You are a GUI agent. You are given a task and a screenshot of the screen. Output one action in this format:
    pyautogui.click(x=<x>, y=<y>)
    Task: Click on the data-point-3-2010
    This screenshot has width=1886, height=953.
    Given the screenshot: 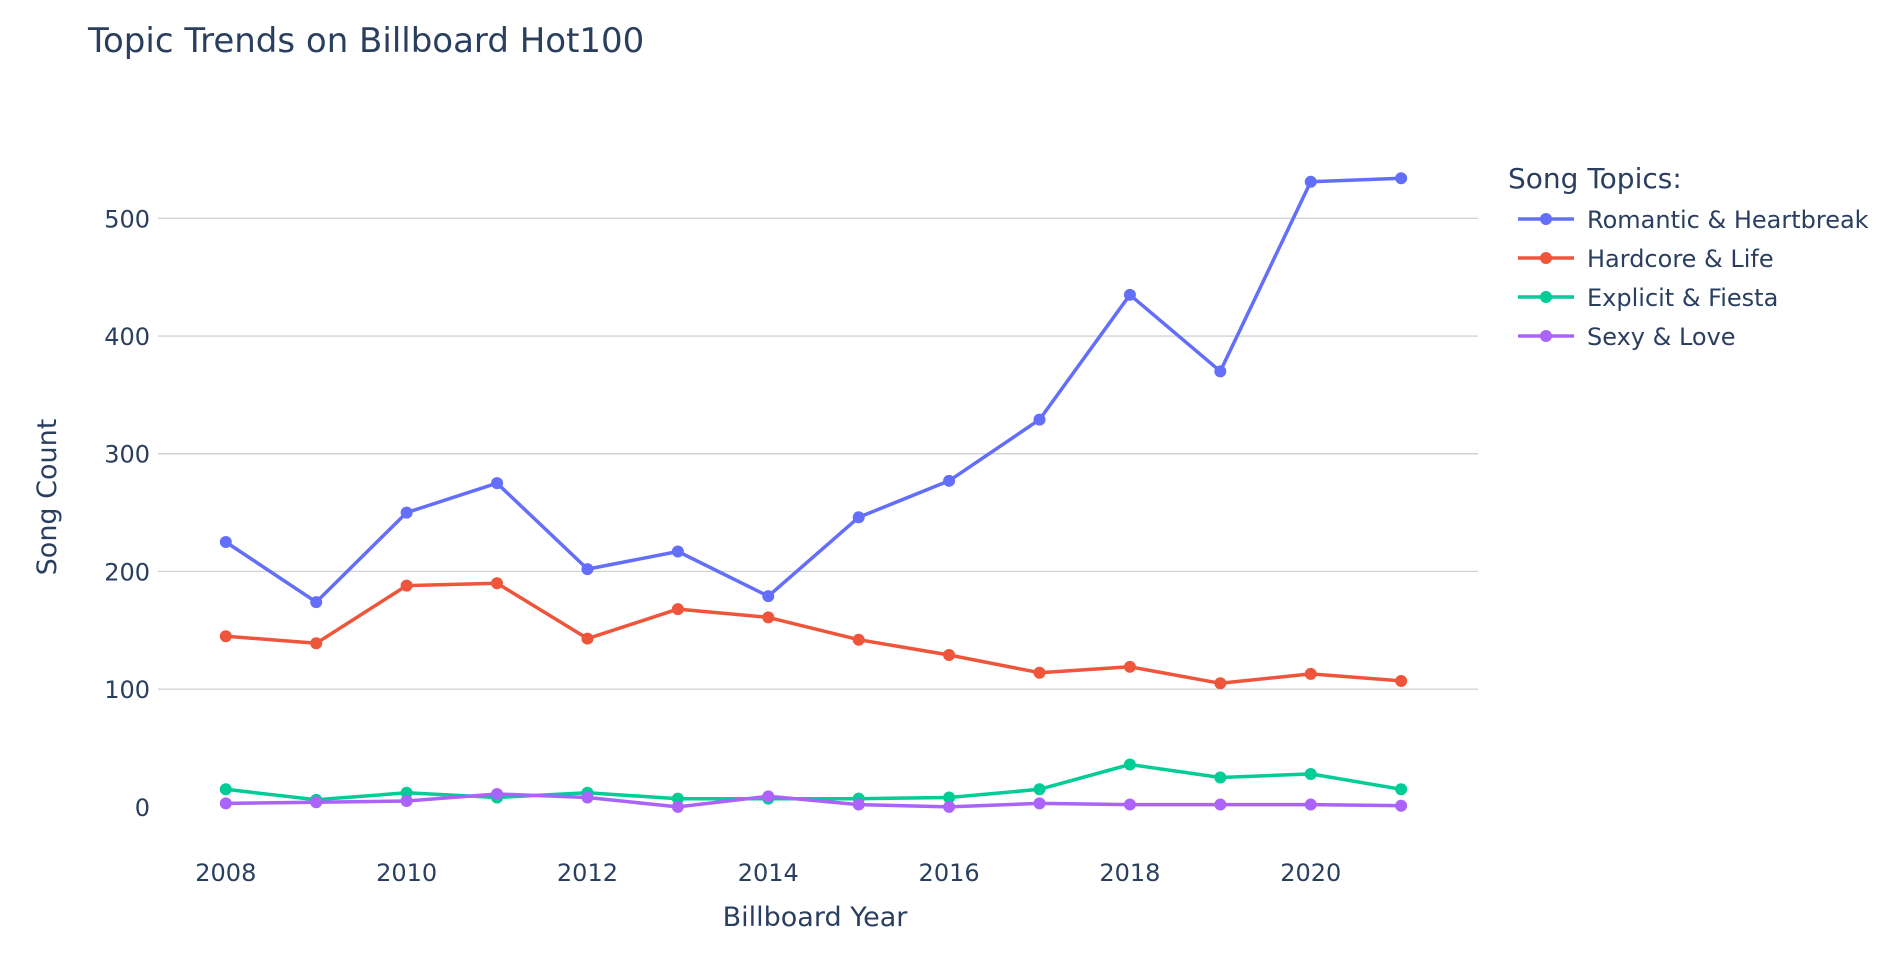 What is the action you would take?
    pyautogui.click(x=406, y=801)
    